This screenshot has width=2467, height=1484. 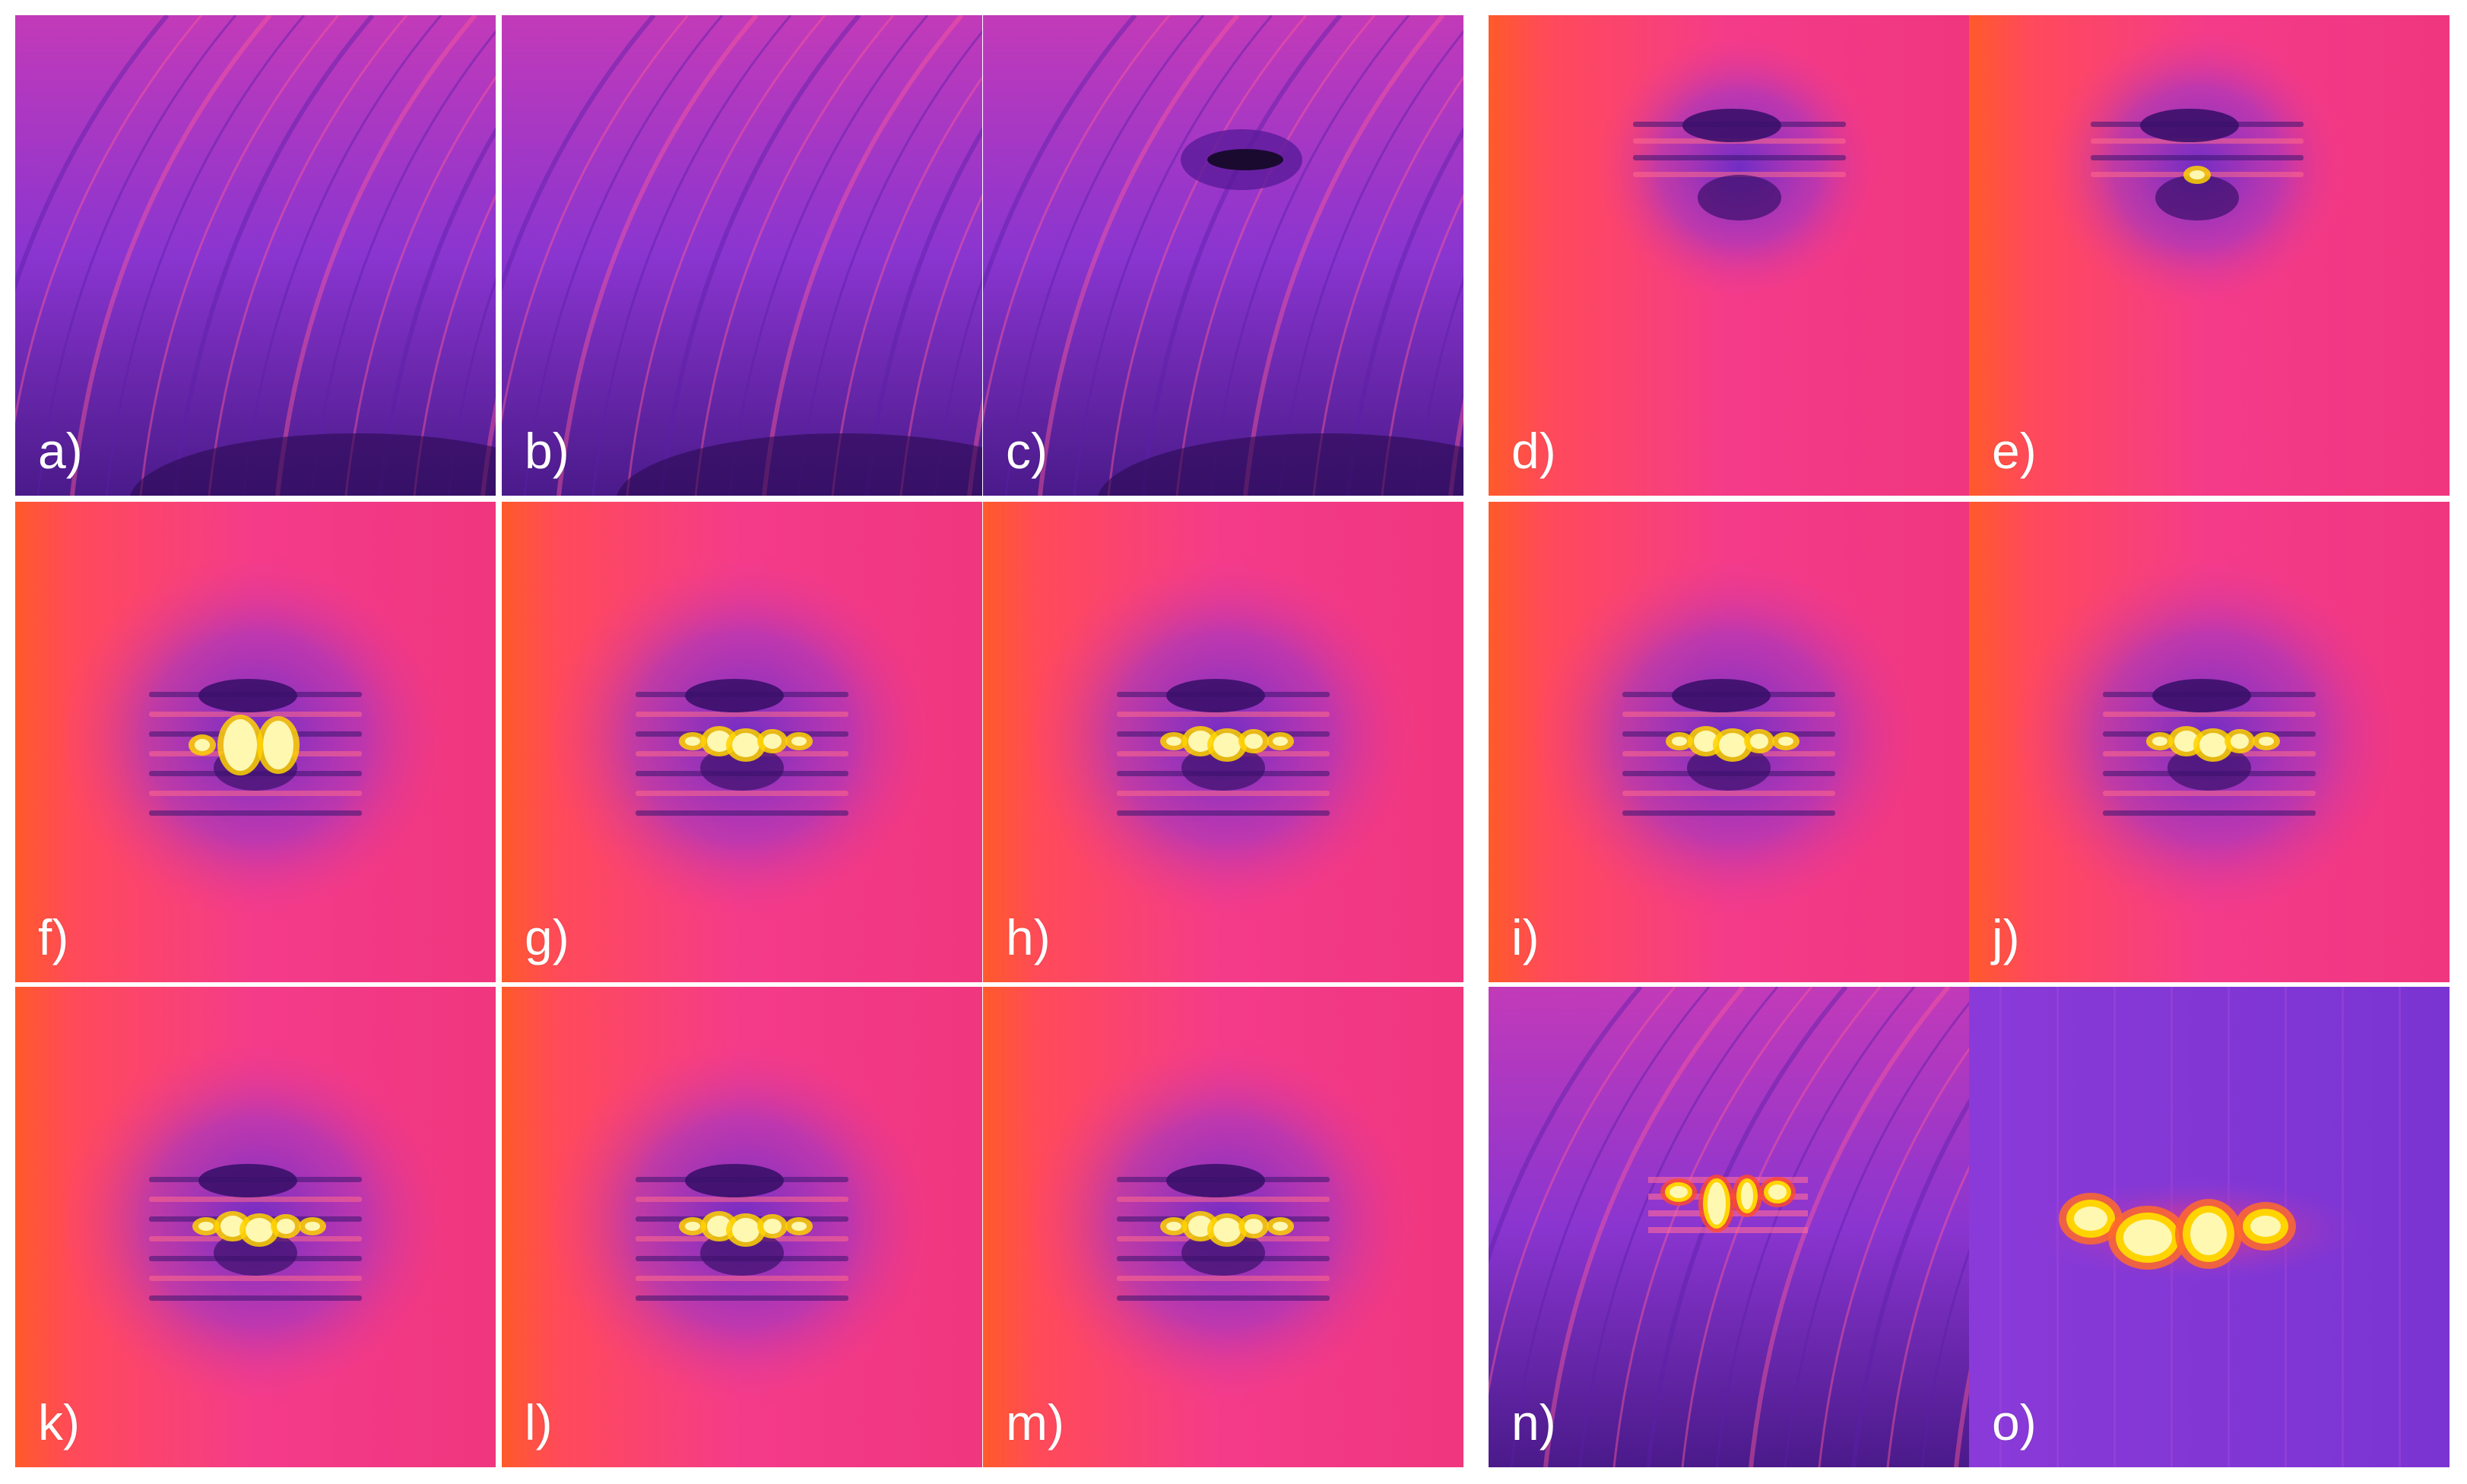 What do you see at coordinates (1533, 451) in the screenshot?
I see `panel-label: d)` at bounding box center [1533, 451].